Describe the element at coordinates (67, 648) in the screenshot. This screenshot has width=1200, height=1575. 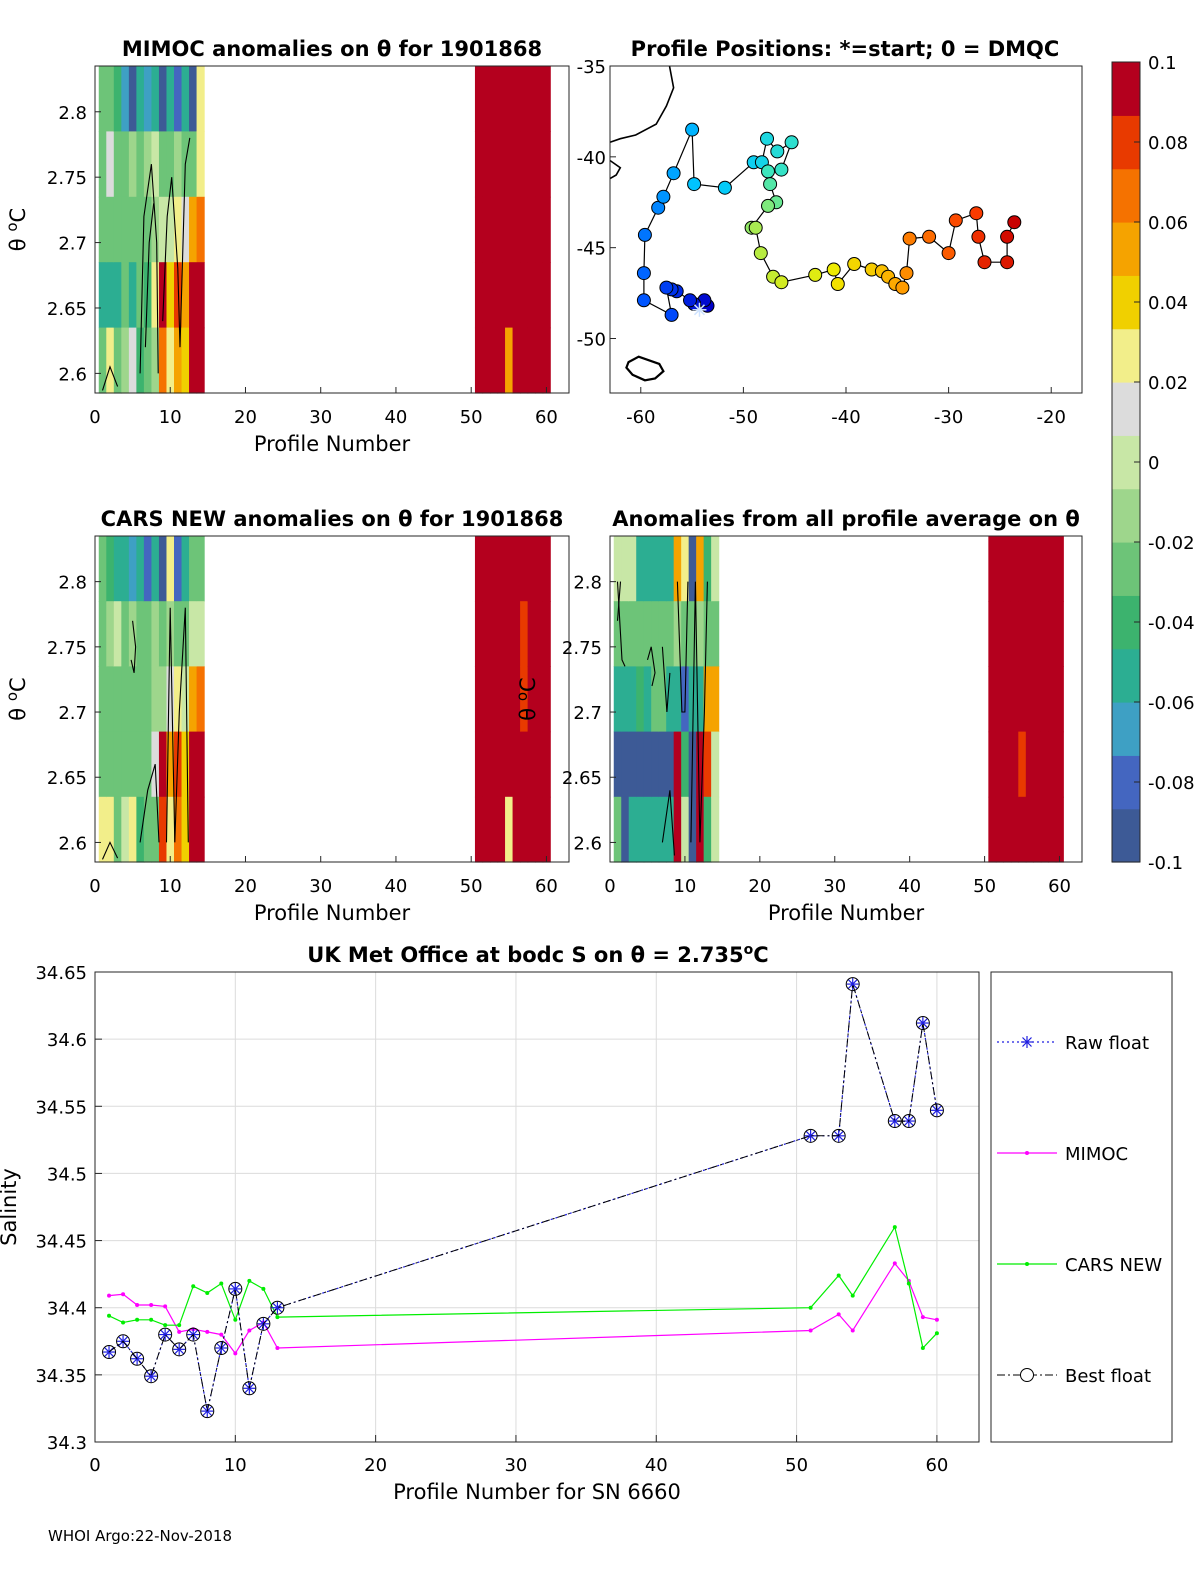
I see `y-tick-label: 2.75` at that location.